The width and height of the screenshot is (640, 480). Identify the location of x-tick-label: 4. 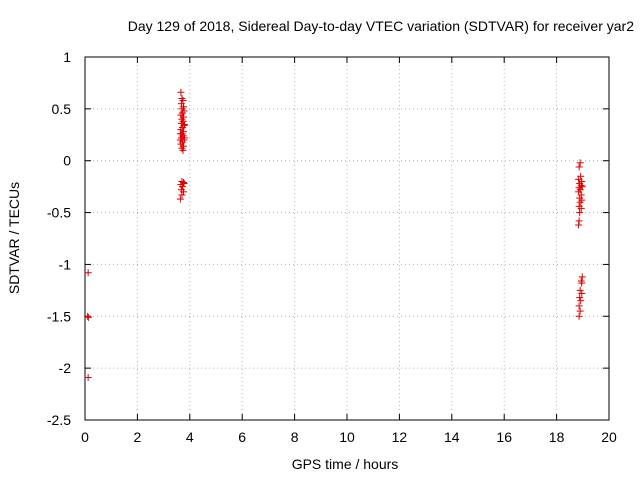
(190, 437).